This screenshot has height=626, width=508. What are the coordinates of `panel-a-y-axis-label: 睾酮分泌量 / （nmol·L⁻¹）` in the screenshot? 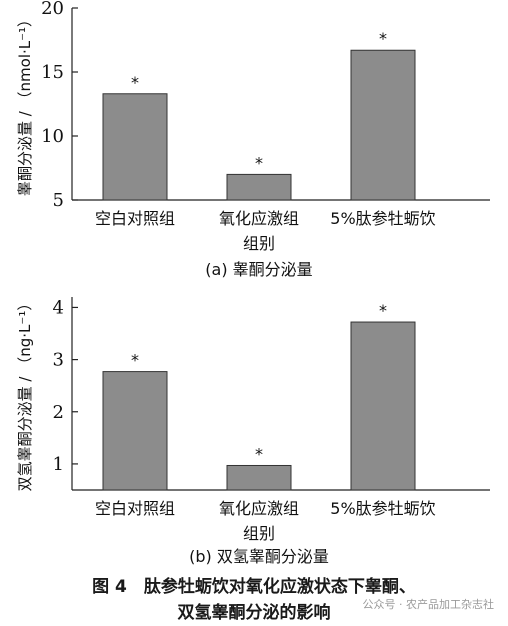 It's located at (25, 104).